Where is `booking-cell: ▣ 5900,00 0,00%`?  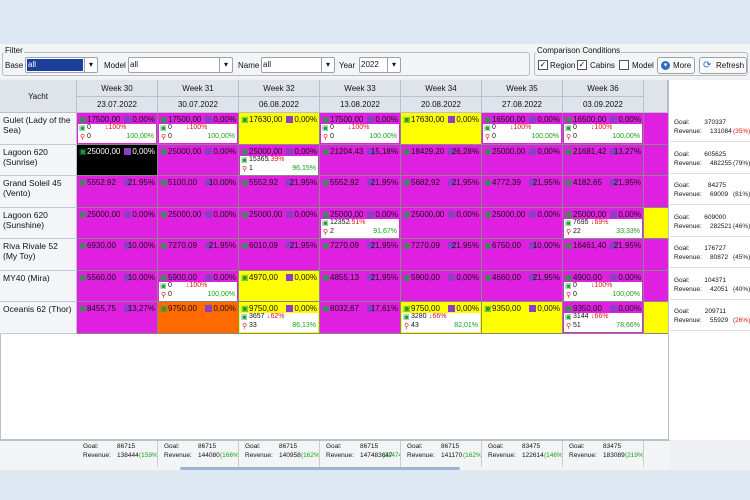
booking-cell: ▣ 5900,00 0,00% is located at coordinates (441, 286).